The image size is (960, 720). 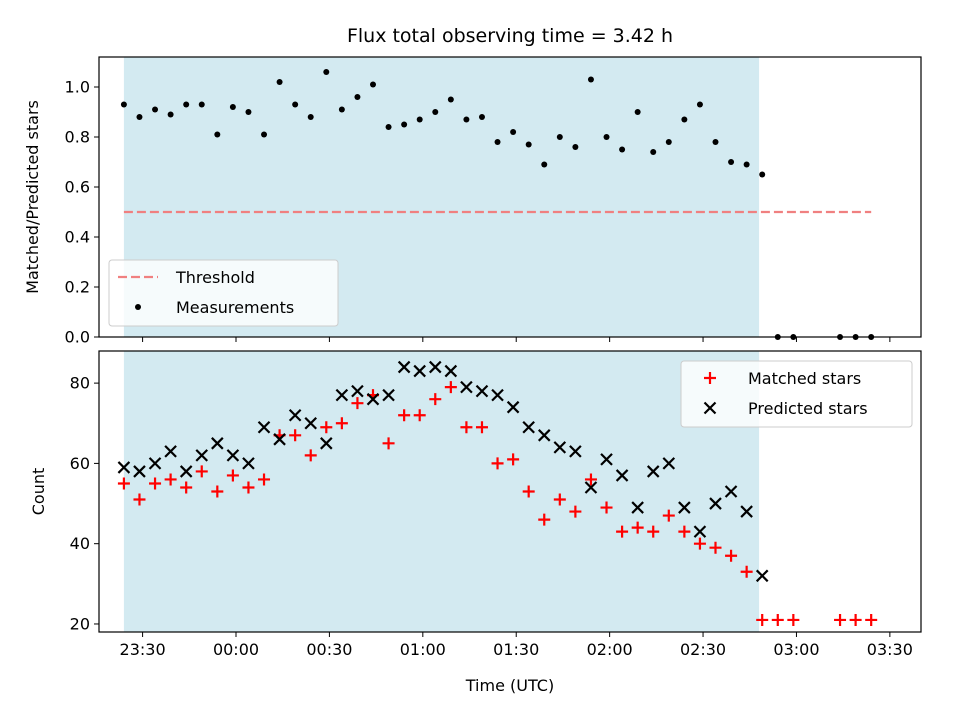 I want to click on x-tick-label: 01:00, so click(x=423, y=649).